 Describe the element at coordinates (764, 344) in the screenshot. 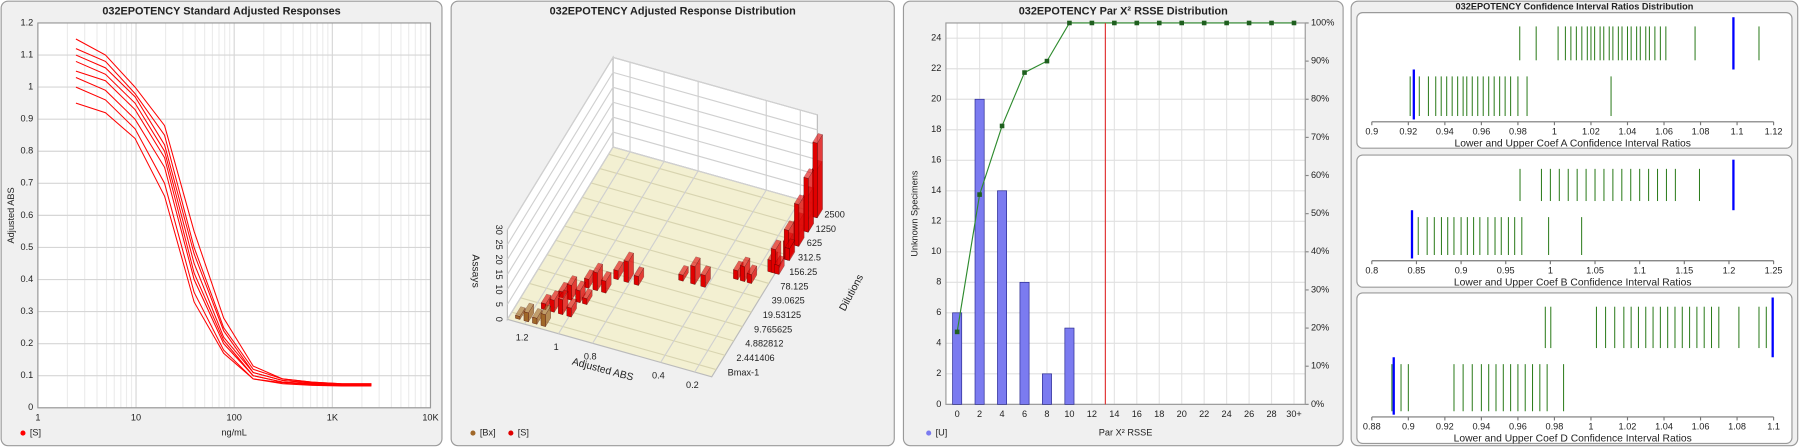

I see `dilution-label: 4.882812` at that location.